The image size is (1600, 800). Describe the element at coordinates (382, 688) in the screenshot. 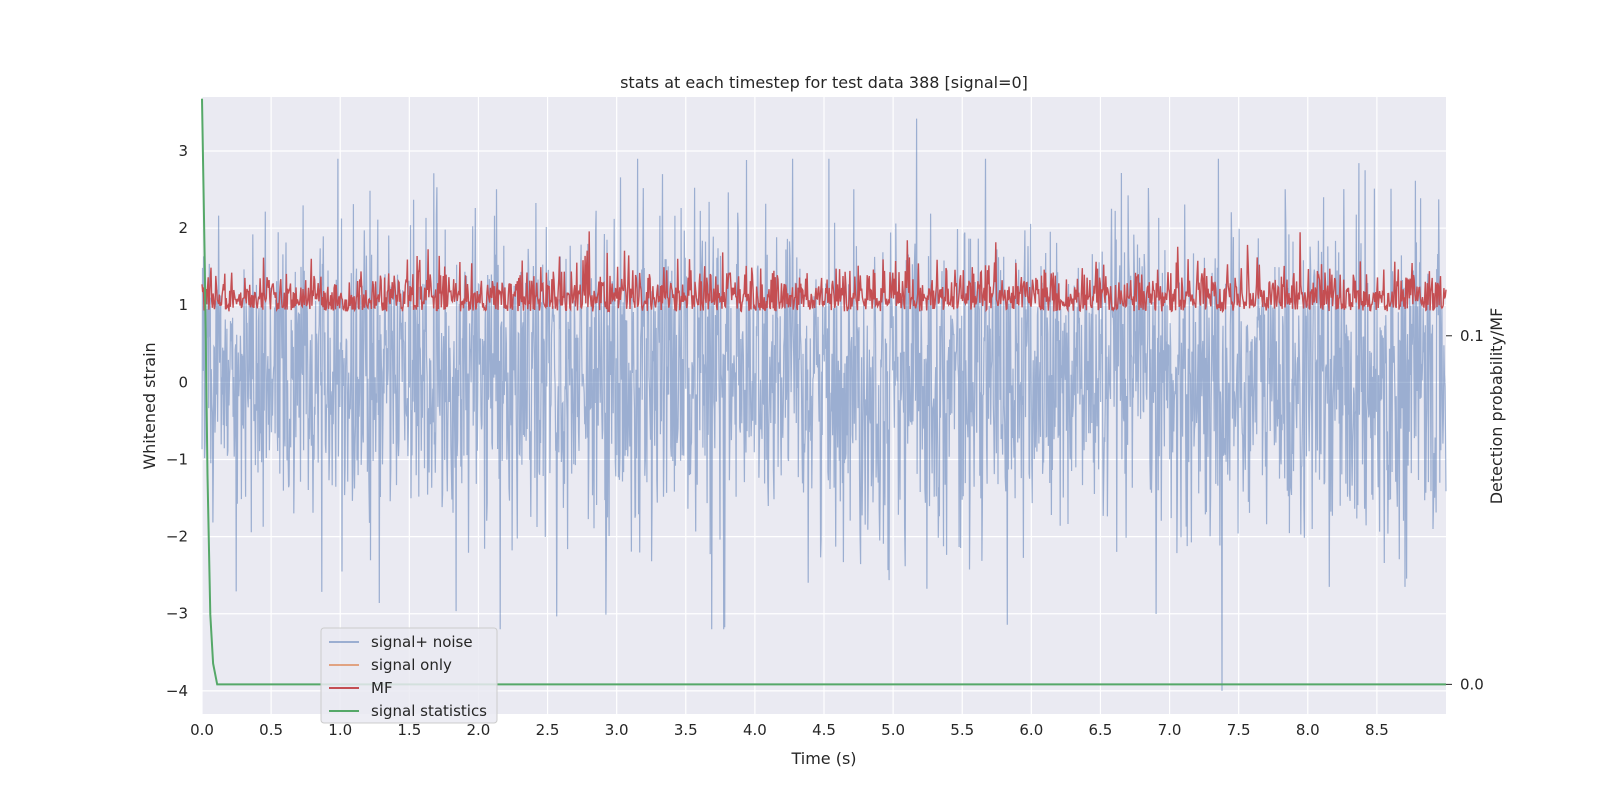

I see `legend-label-mf: MF` at that location.